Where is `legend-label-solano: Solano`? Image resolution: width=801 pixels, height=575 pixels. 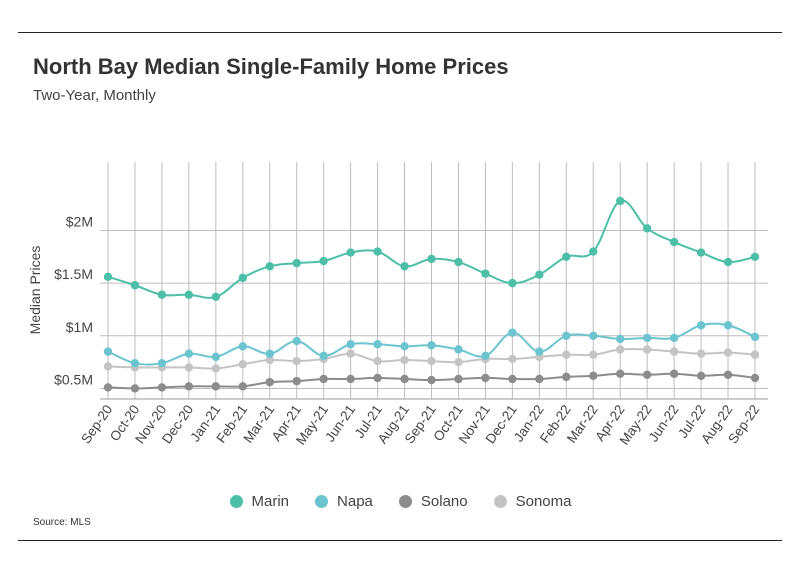 legend-label-solano: Solano is located at coordinates (444, 501).